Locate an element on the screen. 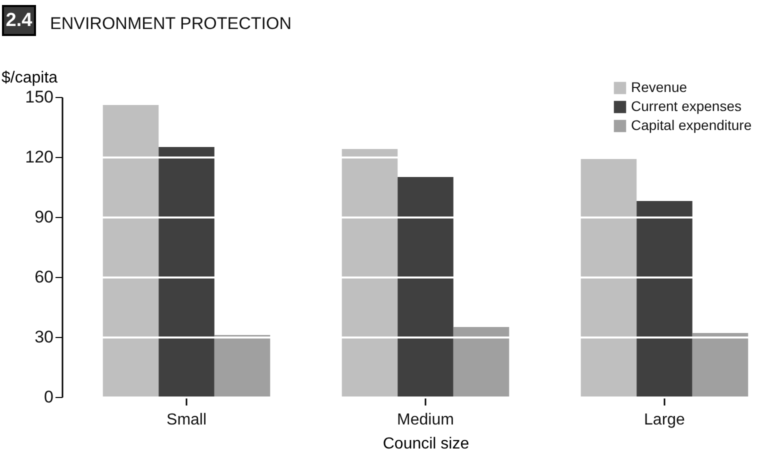 This screenshot has width=783, height=453. y-axis-title: $/capita is located at coordinates (30, 78).